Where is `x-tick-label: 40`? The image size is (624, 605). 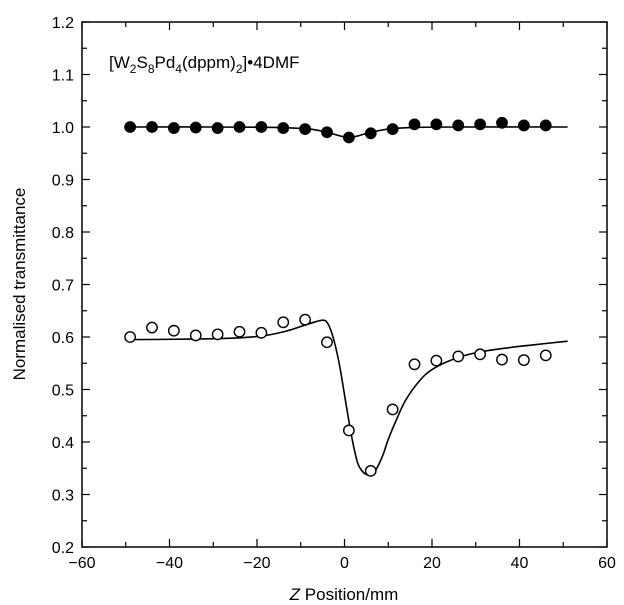
x-tick-label: 40 is located at coordinates (520, 563).